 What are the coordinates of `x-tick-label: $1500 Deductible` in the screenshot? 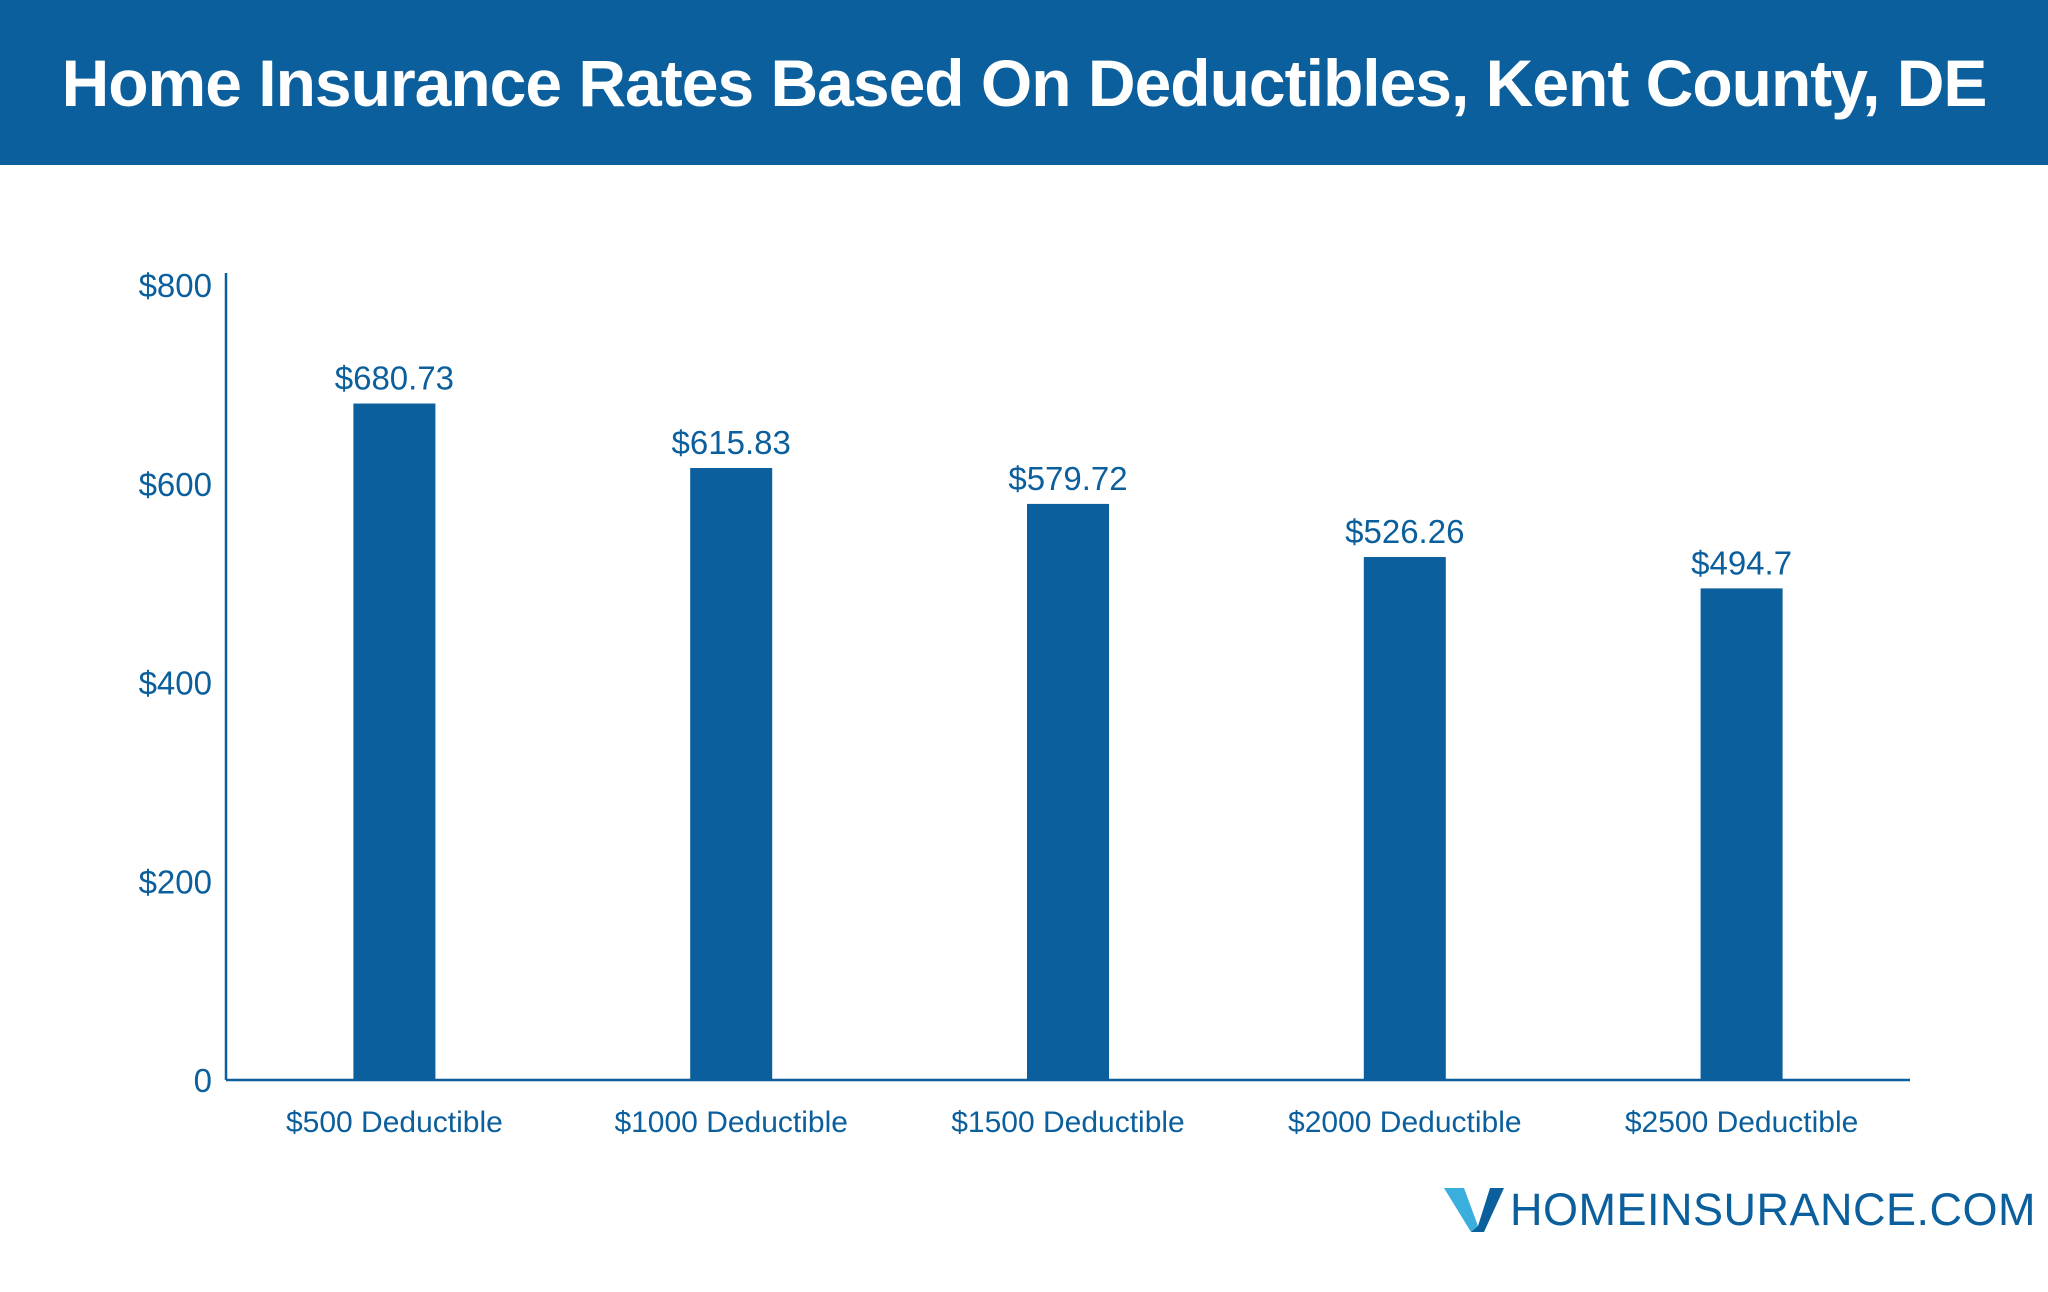 It's located at (1068, 1122).